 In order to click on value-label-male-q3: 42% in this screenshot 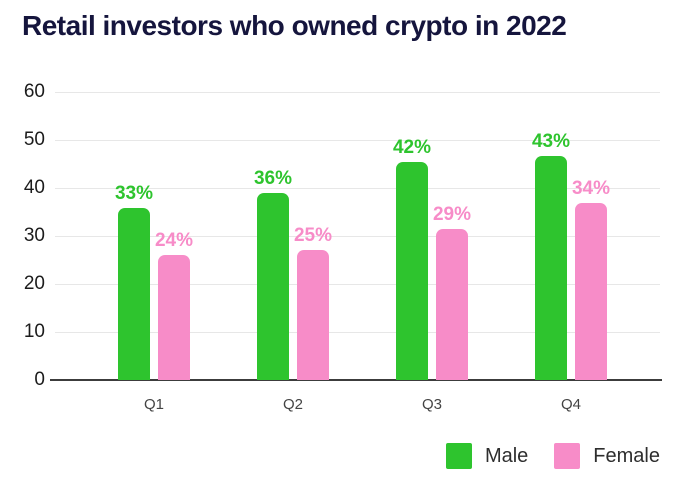, I will do `click(412, 147)`.